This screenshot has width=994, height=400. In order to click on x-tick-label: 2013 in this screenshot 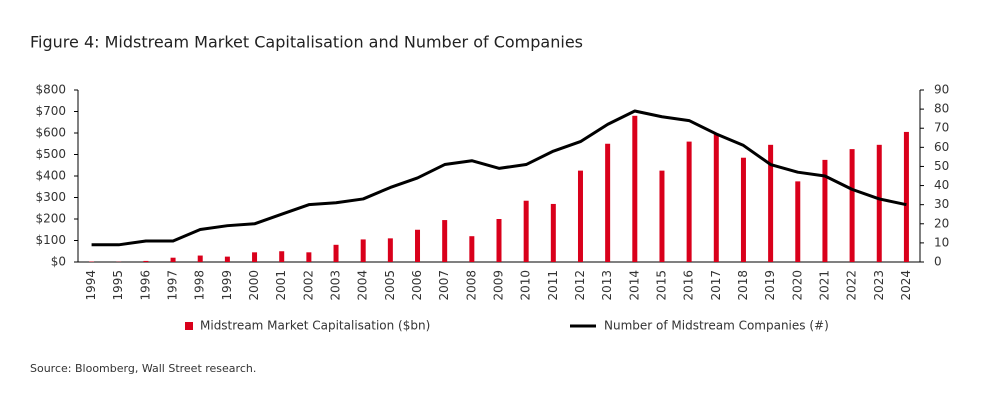, I will do `click(607, 285)`.